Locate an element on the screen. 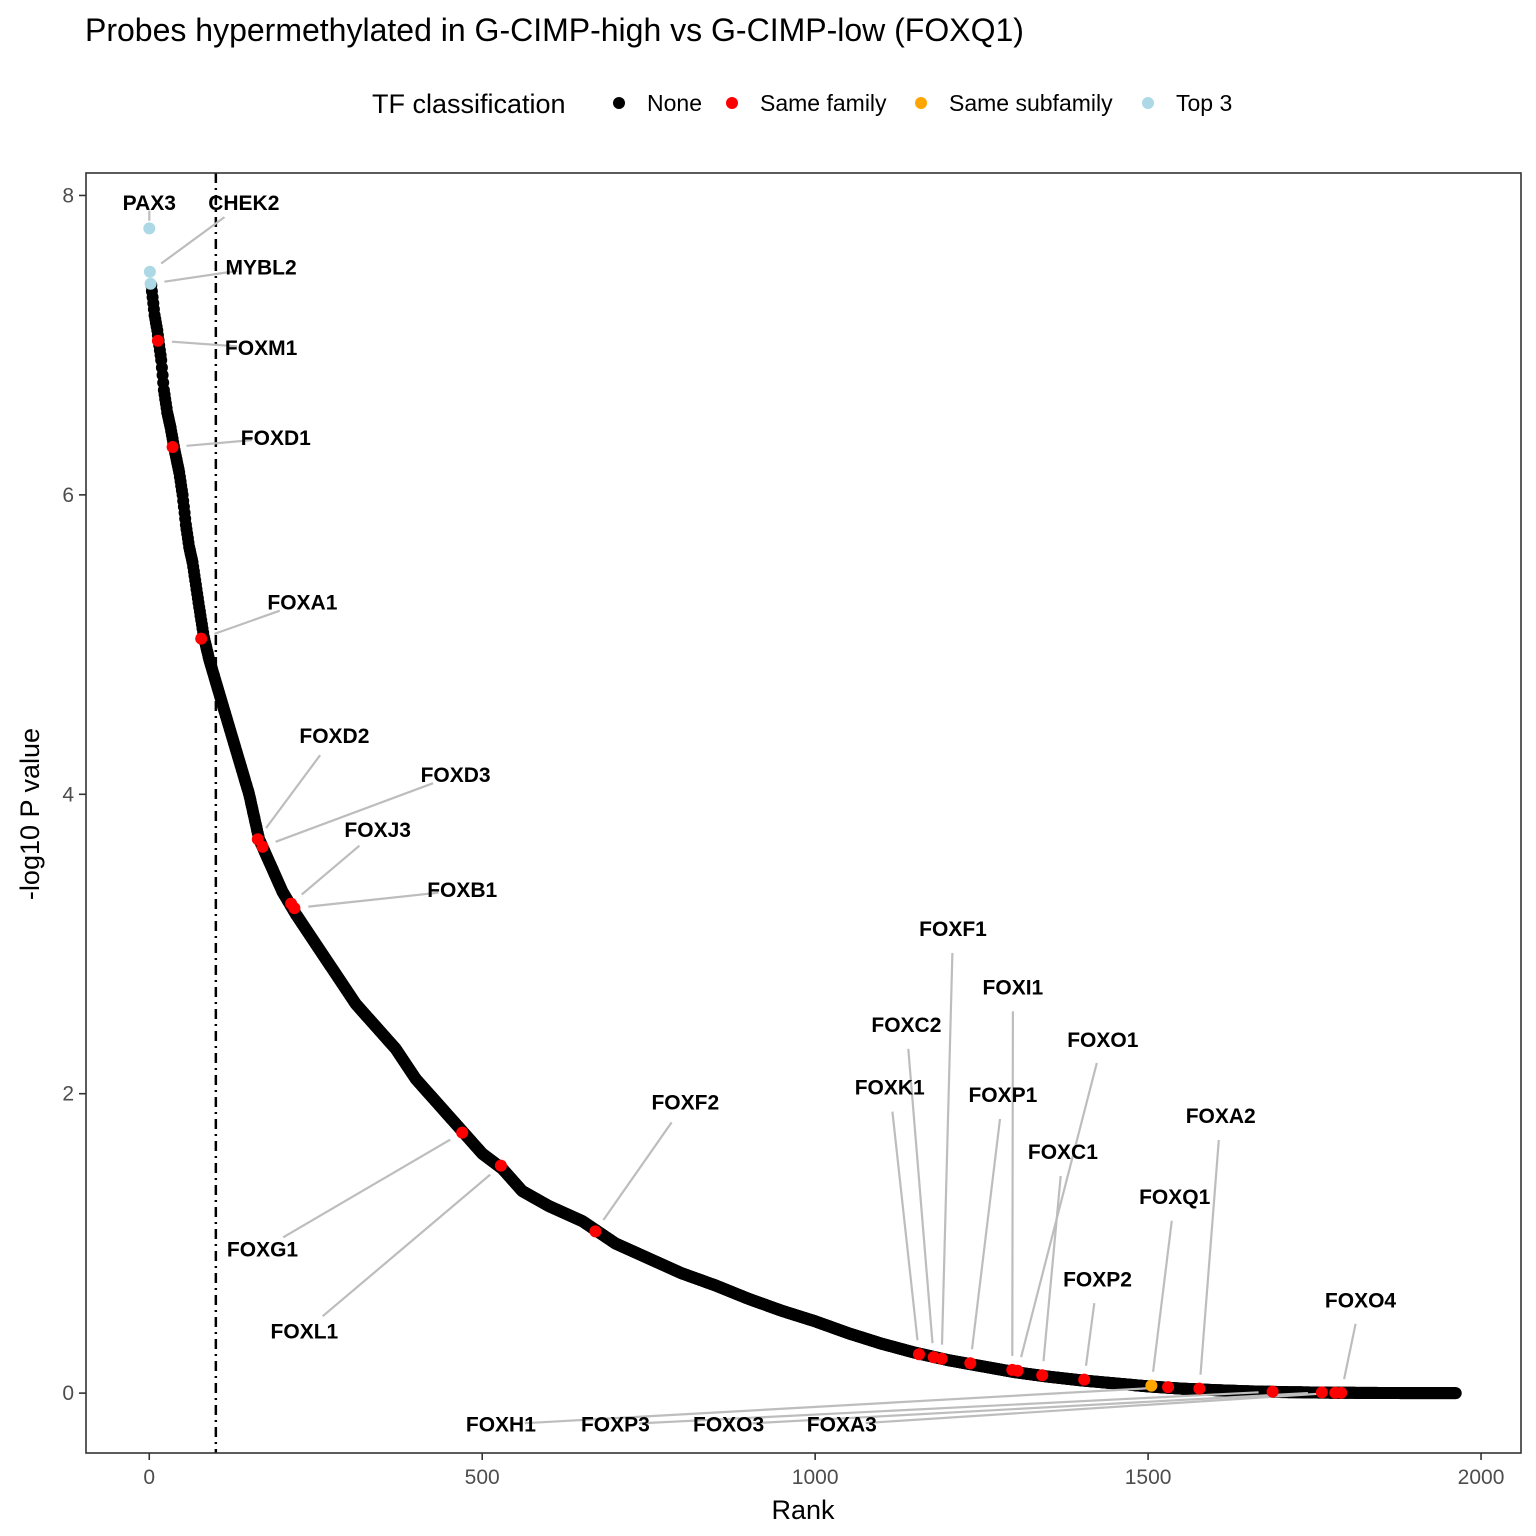 This screenshot has width=1536, height=1536. point-none is located at coordinates (1455, 1393).